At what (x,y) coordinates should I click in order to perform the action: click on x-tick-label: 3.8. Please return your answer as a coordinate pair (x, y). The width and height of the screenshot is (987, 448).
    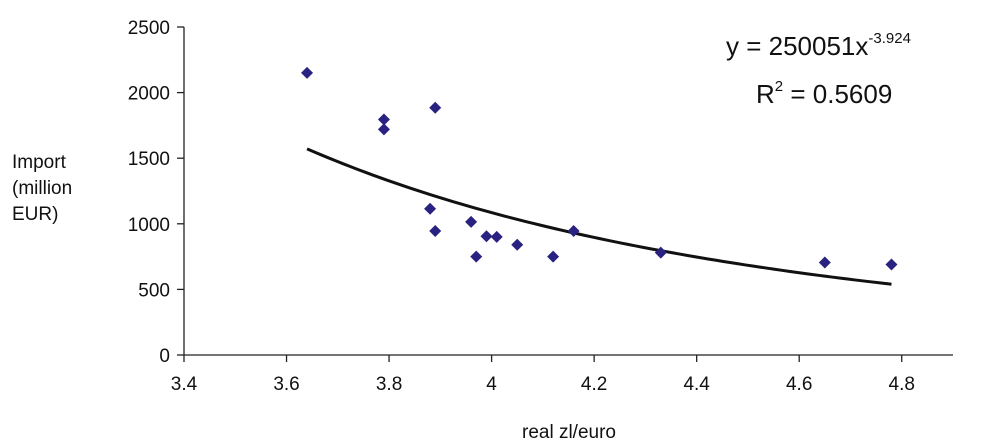
    Looking at the image, I should click on (389, 384).